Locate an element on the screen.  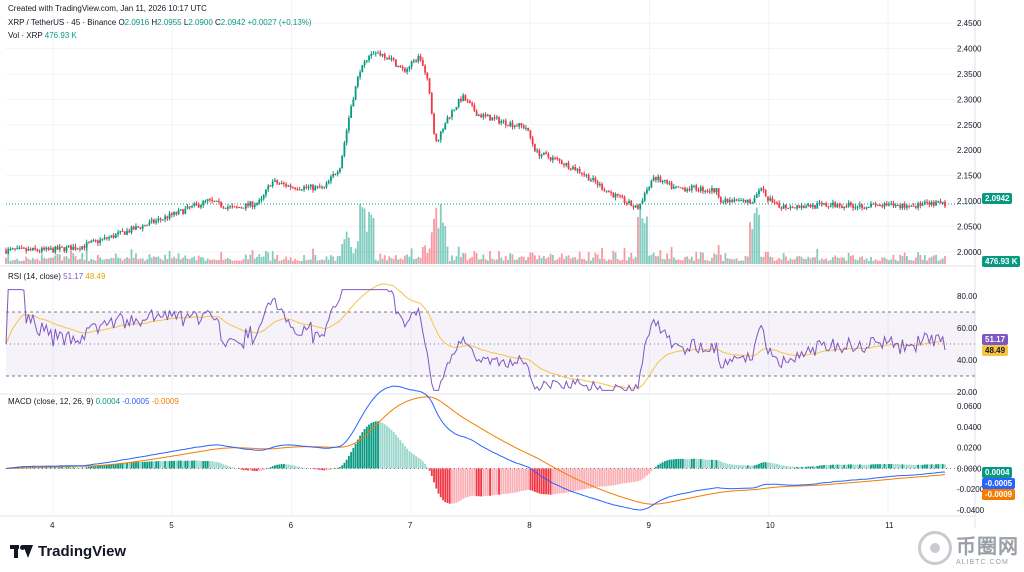
symbol-name: XRP / TetherUS · 45 · Binance is located at coordinates (62, 22).